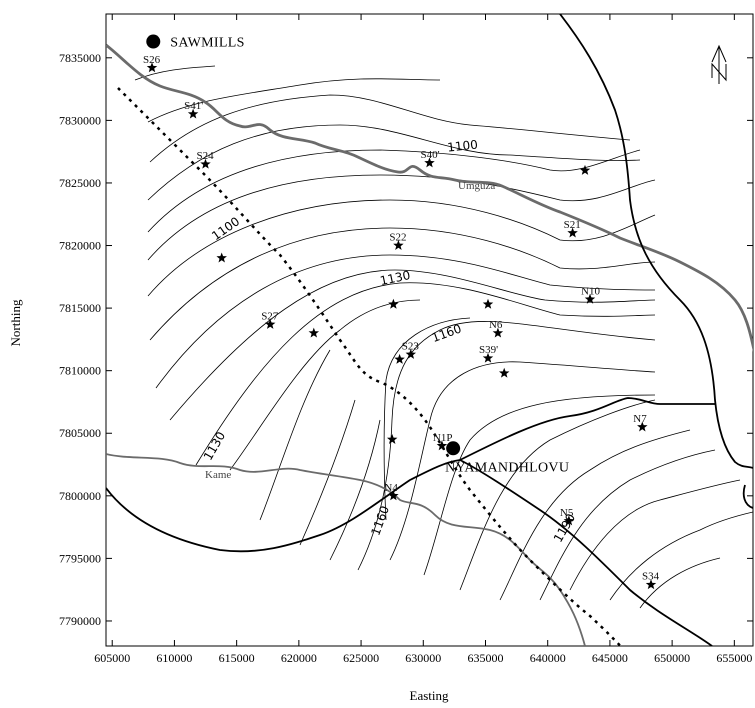 Image resolution: width=755 pixels, height=708 pixels. What do you see at coordinates (206, 156) in the screenshot?
I see `site-label: S24` at bounding box center [206, 156].